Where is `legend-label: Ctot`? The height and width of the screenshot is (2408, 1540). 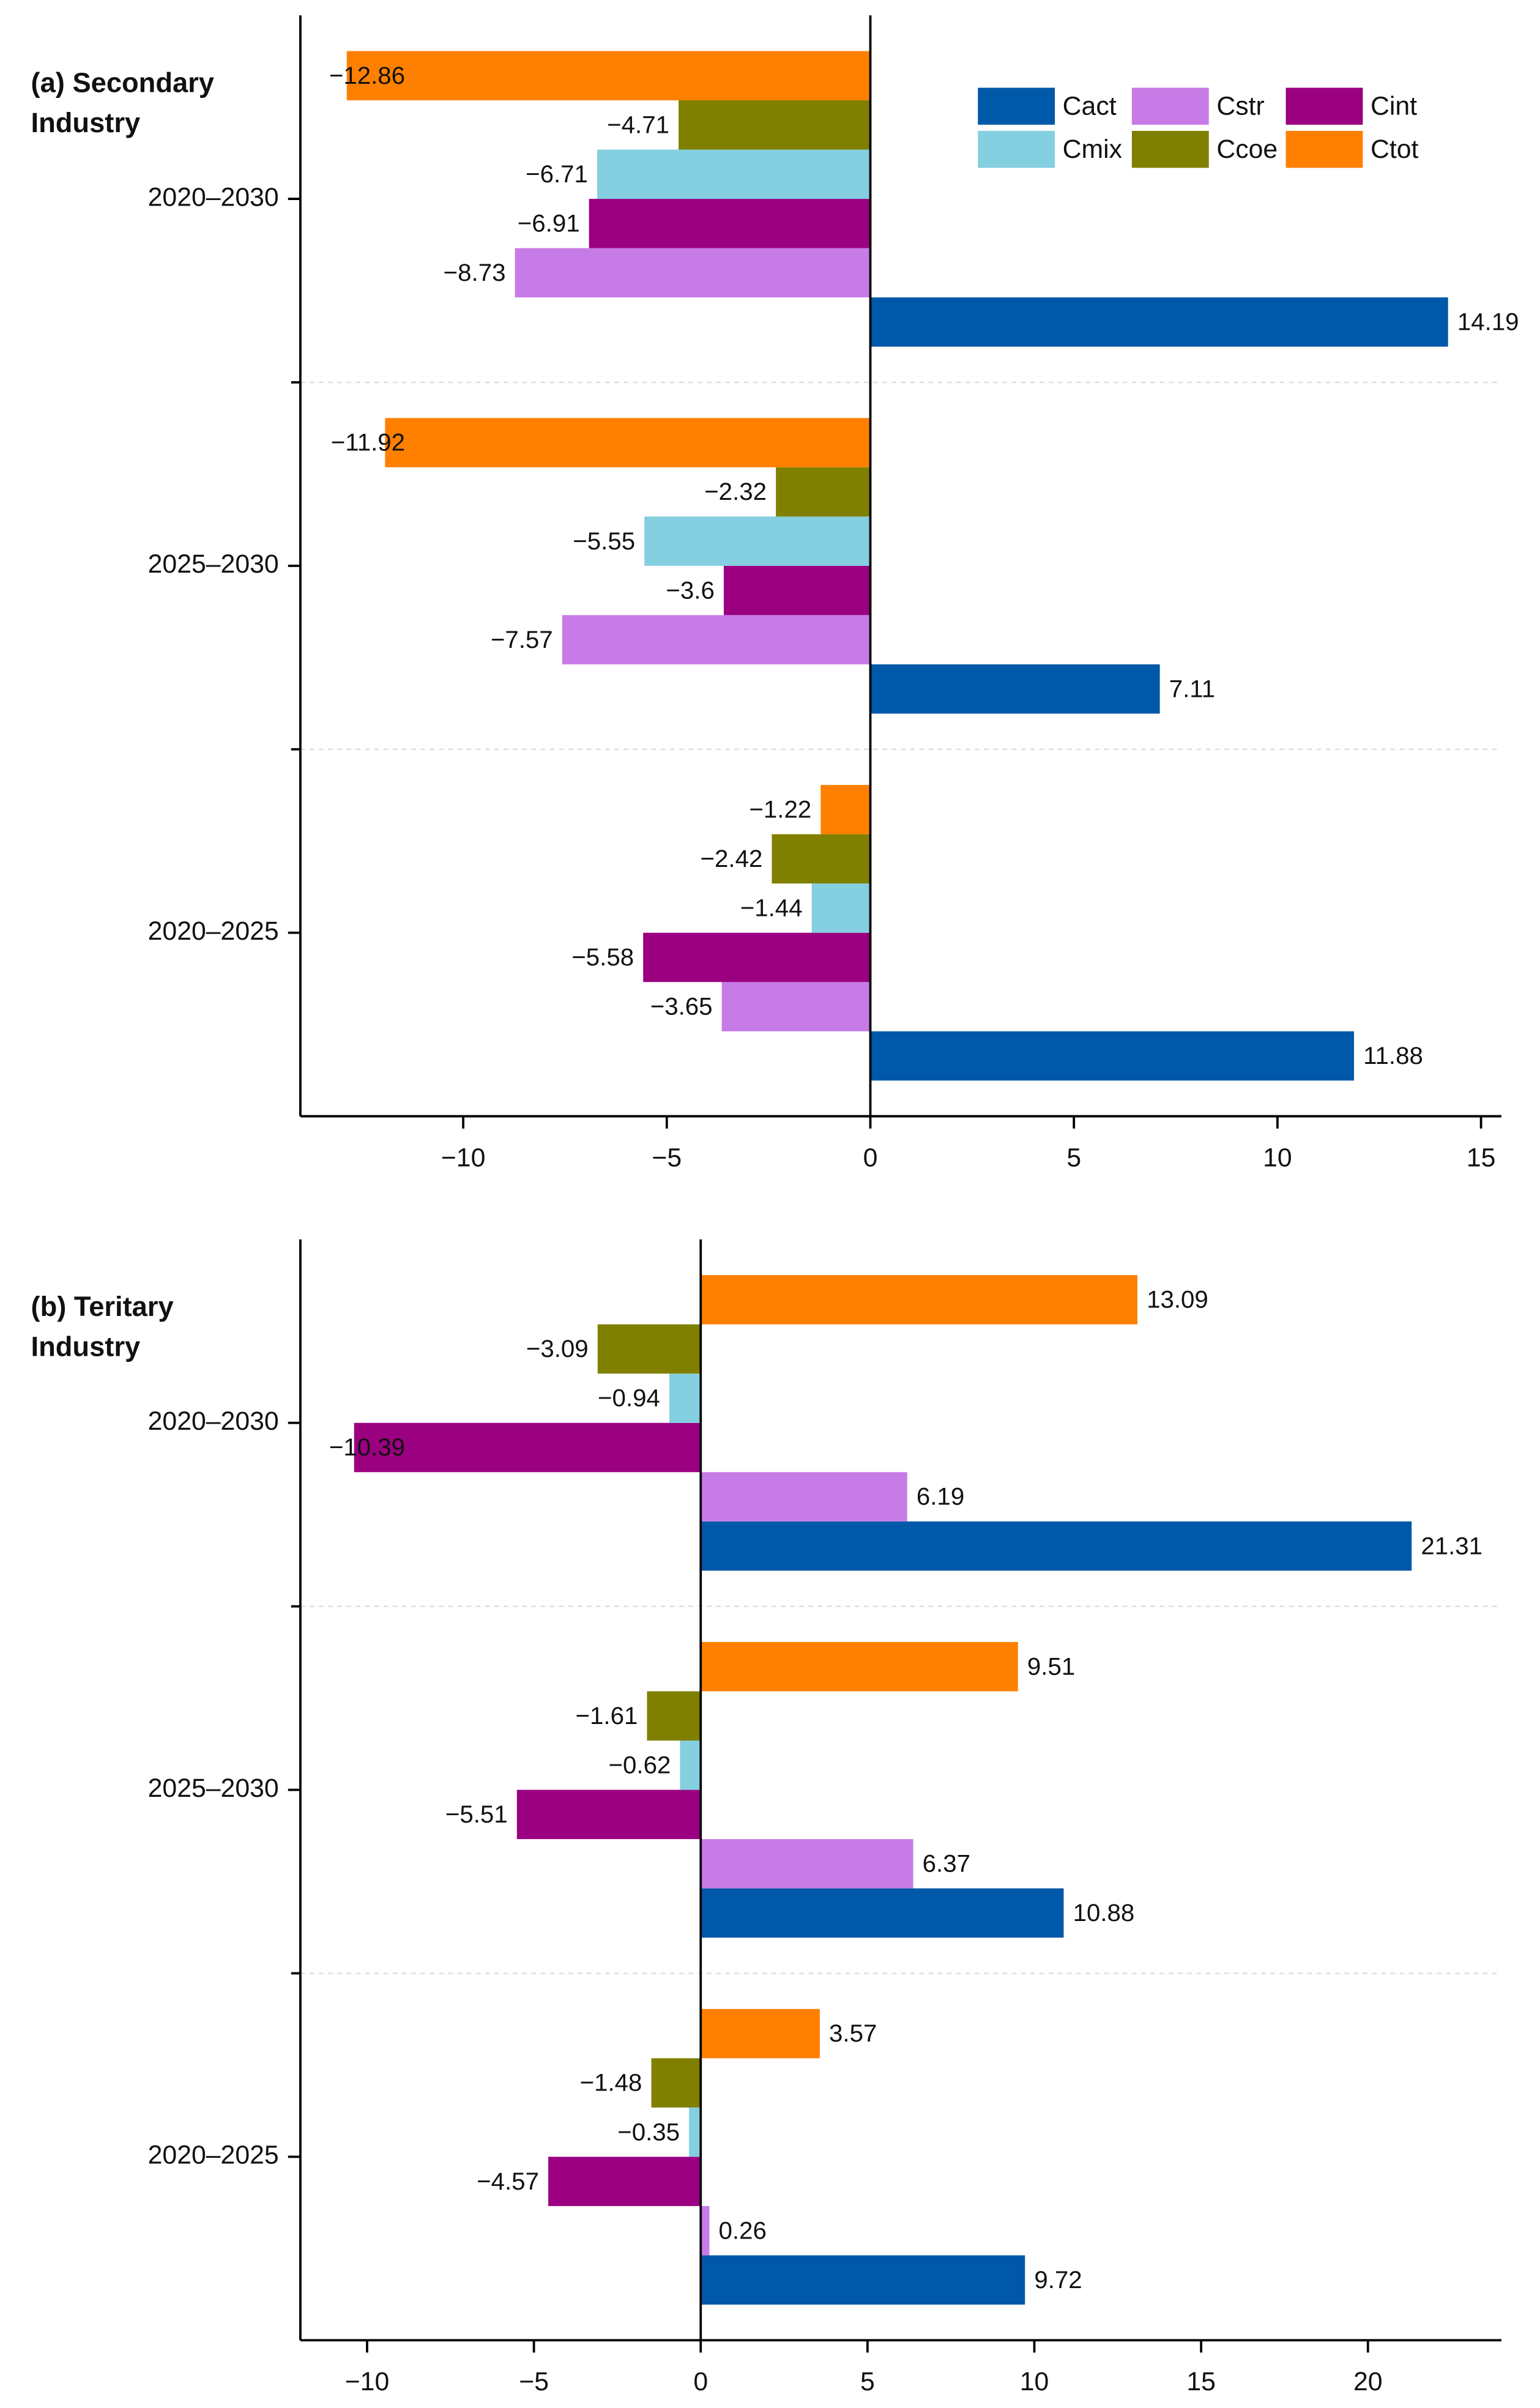
legend-label: Ctot is located at coordinates (1395, 149).